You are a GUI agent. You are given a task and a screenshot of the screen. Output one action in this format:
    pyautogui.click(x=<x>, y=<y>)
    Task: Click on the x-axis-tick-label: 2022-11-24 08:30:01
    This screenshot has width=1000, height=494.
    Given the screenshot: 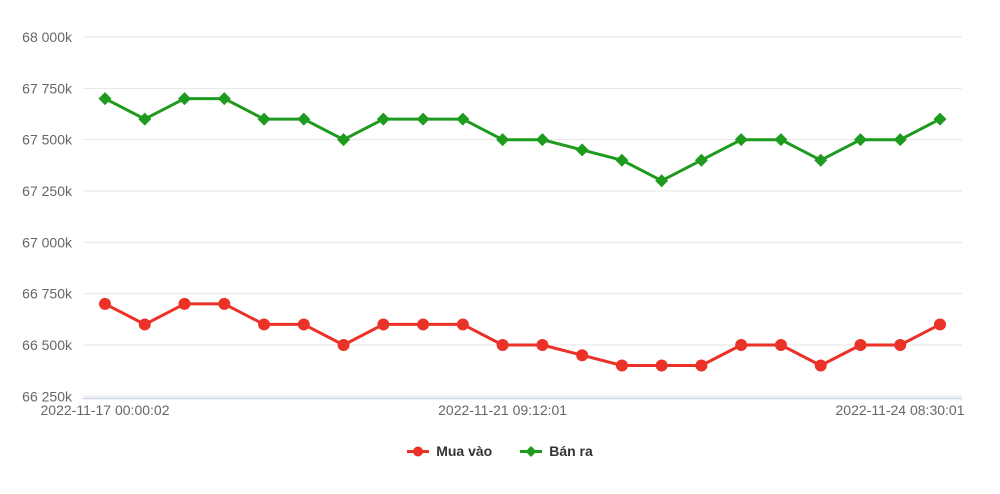 What is the action you would take?
    pyautogui.click(x=900, y=410)
    